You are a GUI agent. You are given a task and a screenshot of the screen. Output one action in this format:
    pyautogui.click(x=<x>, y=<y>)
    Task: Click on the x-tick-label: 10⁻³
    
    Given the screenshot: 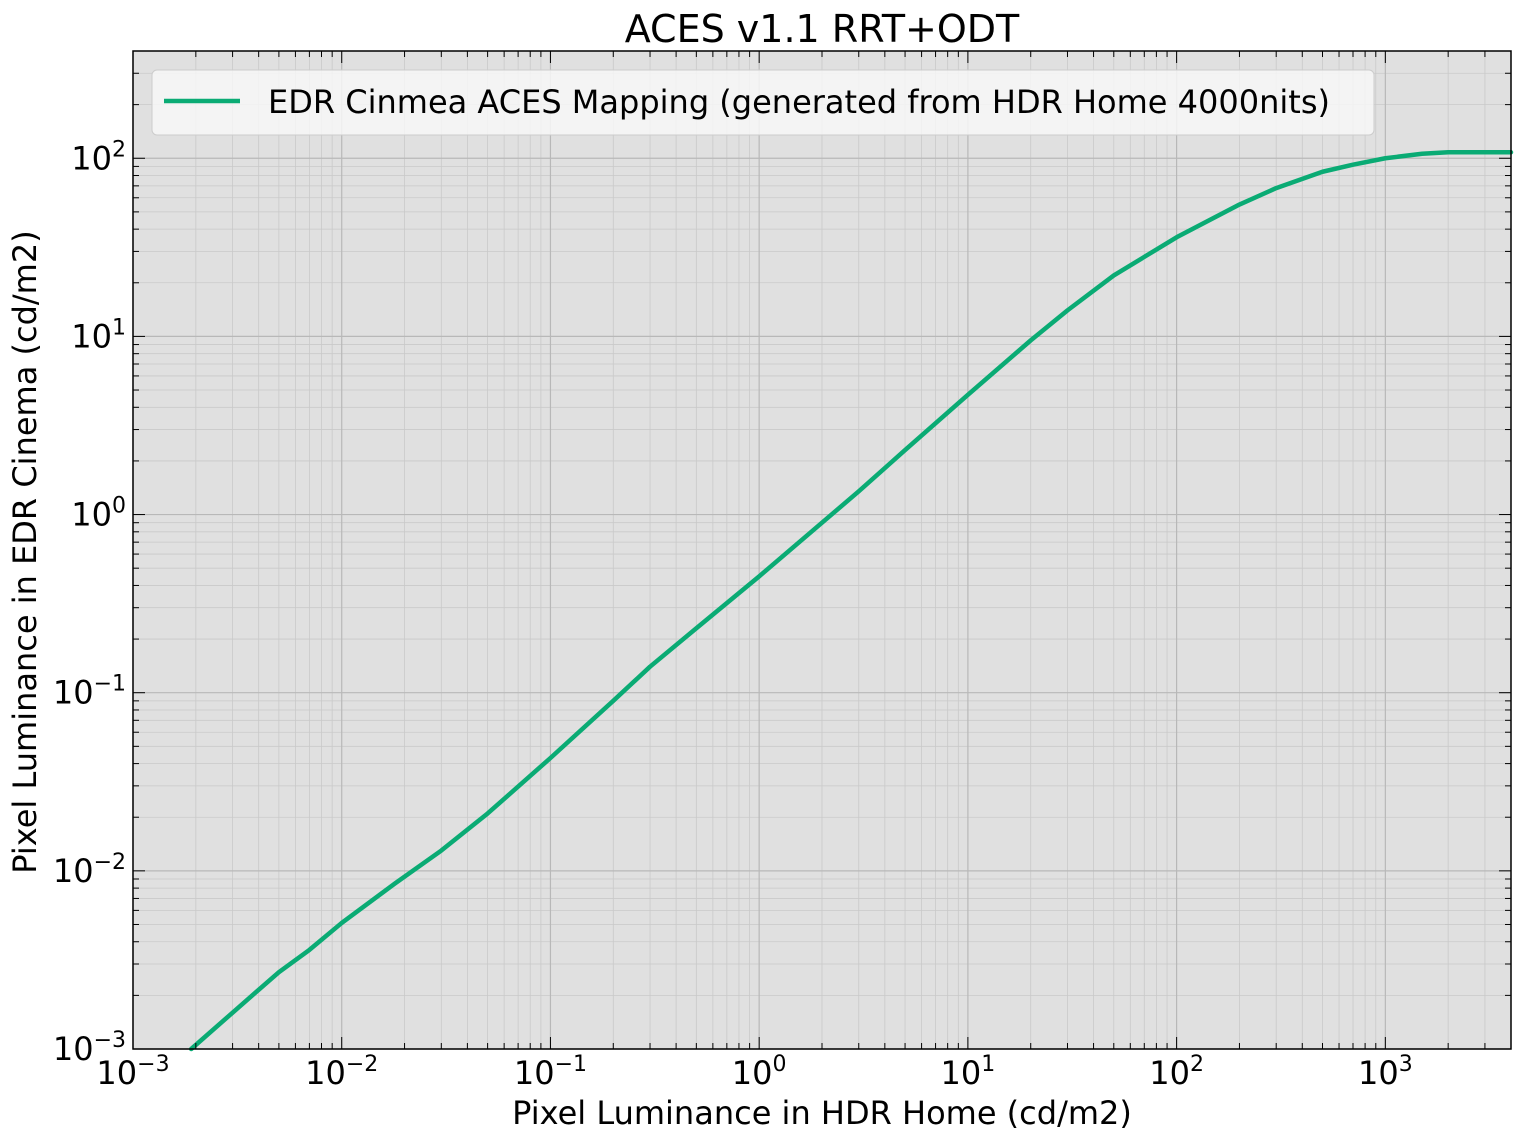 What is the action you would take?
    pyautogui.click(x=132, y=1072)
    